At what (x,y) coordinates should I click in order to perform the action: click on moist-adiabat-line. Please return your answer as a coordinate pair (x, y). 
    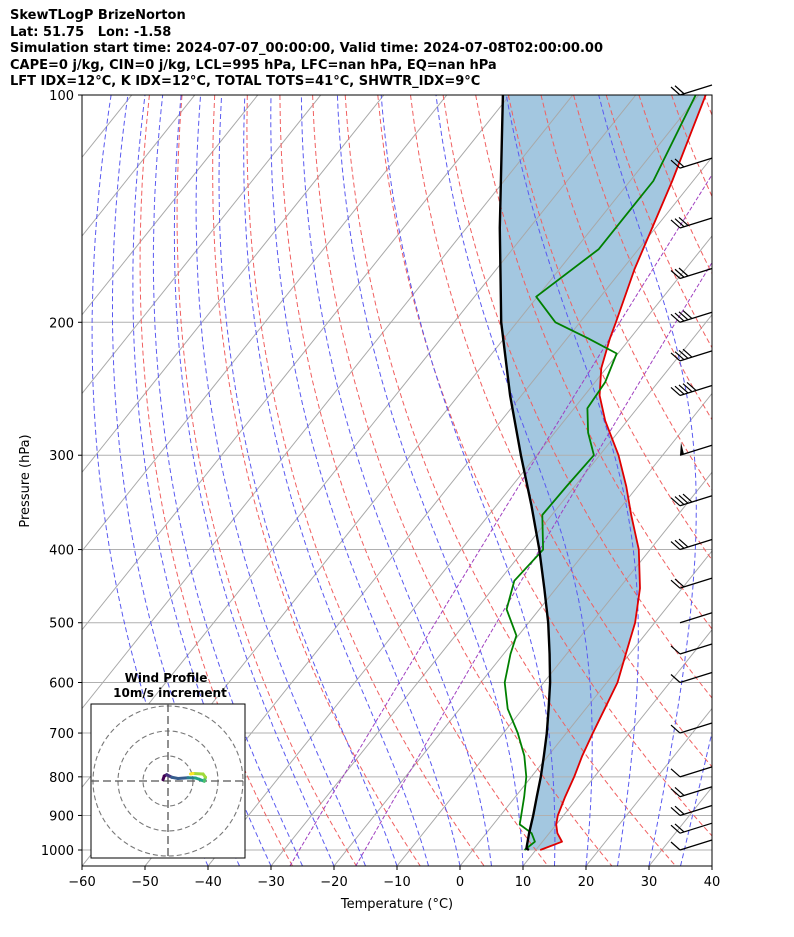
    Looking at the image, I should click on (647, 480).